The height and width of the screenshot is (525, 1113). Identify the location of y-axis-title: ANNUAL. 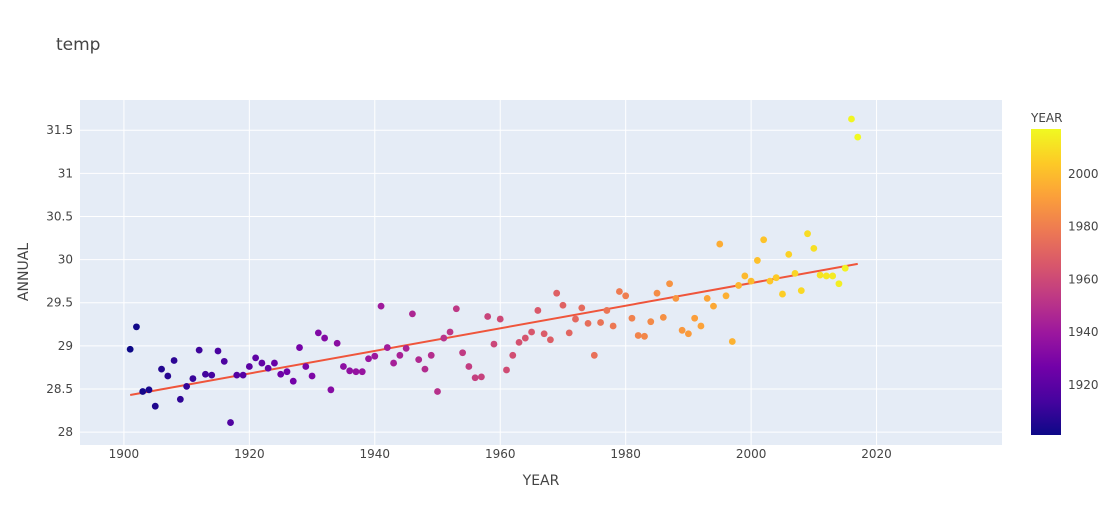
(24, 272).